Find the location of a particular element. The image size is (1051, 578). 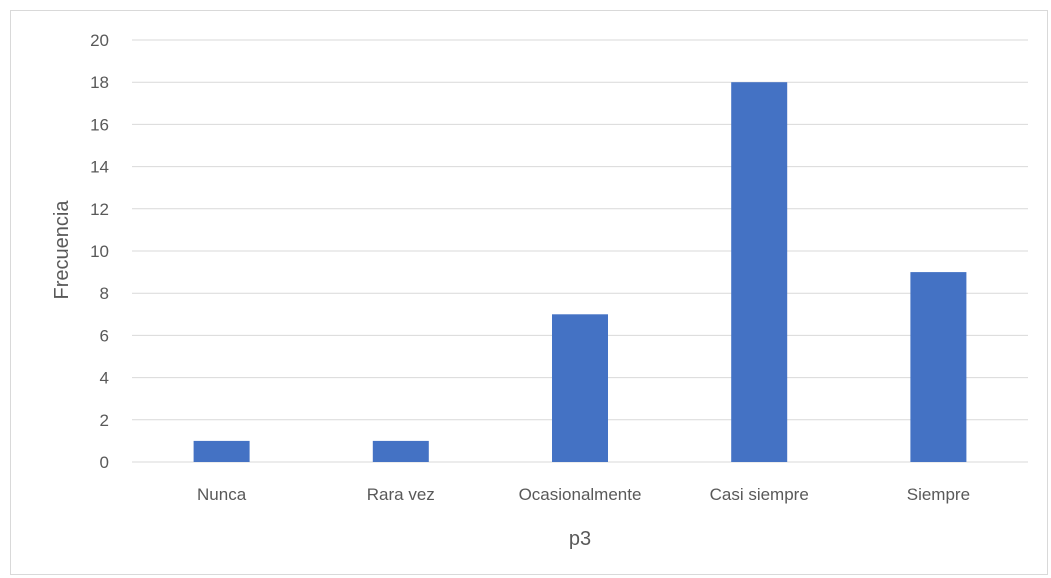

bar-rara-vez is located at coordinates (400, 451).